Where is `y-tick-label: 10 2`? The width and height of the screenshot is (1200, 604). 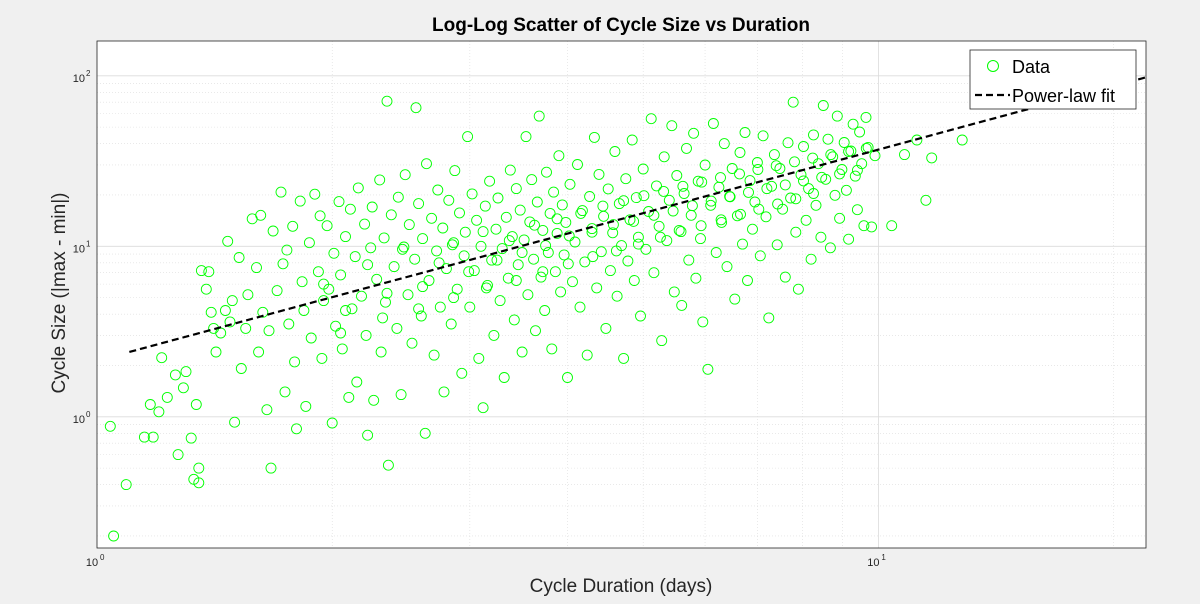 y-tick-label: 10 2 is located at coordinates (82, 77).